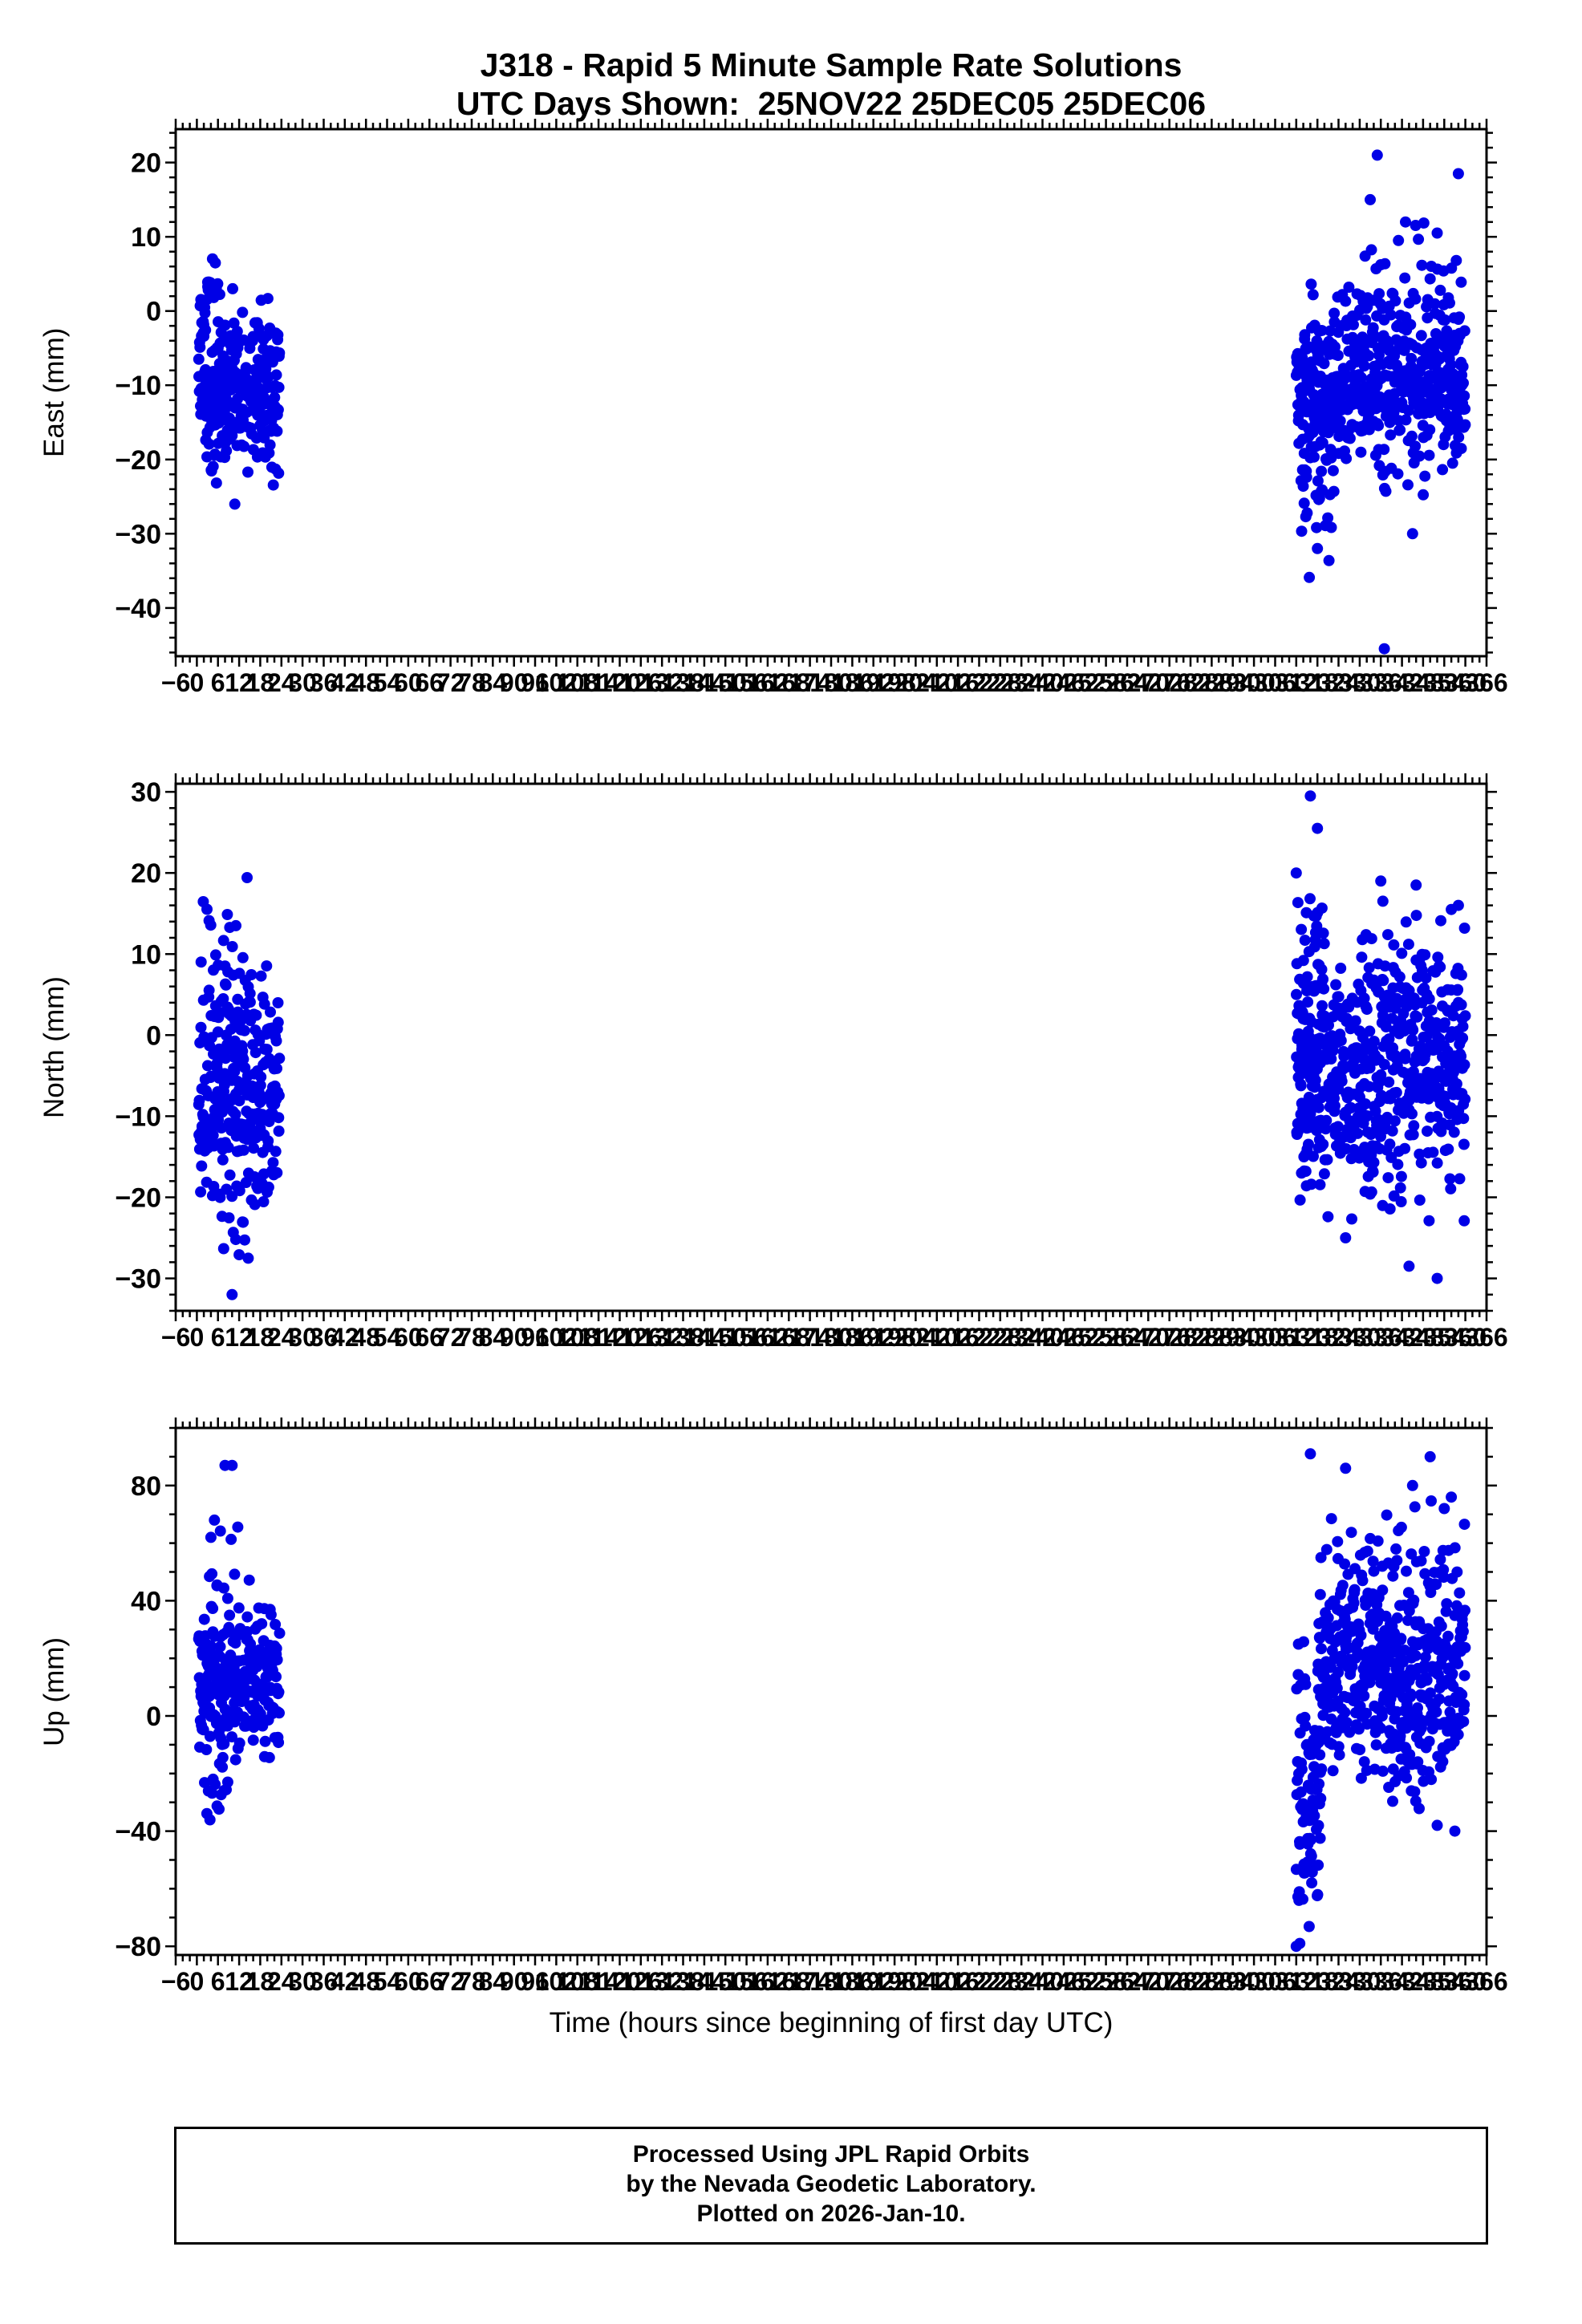 This screenshot has width=1582, height=2324. Describe the element at coordinates (1190, 1981) in the screenshot. I see `x-tick-label: 282` at that location.